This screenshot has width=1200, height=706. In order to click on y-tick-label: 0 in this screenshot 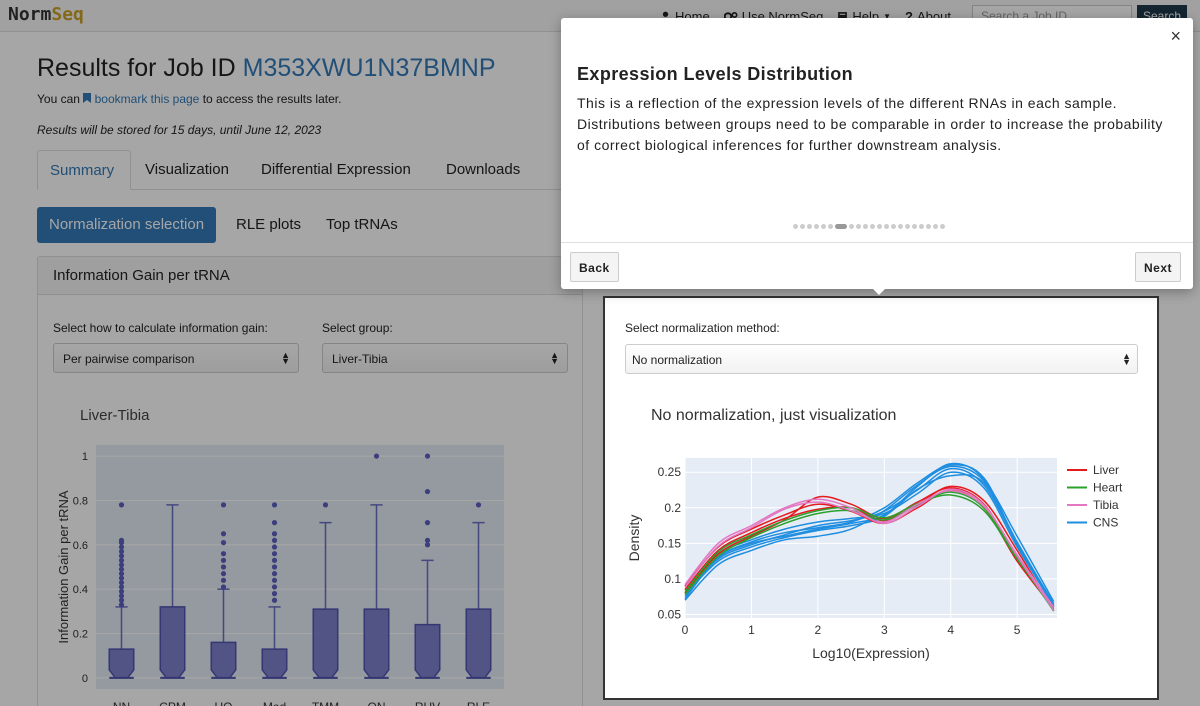, I will do `click(85, 679)`.